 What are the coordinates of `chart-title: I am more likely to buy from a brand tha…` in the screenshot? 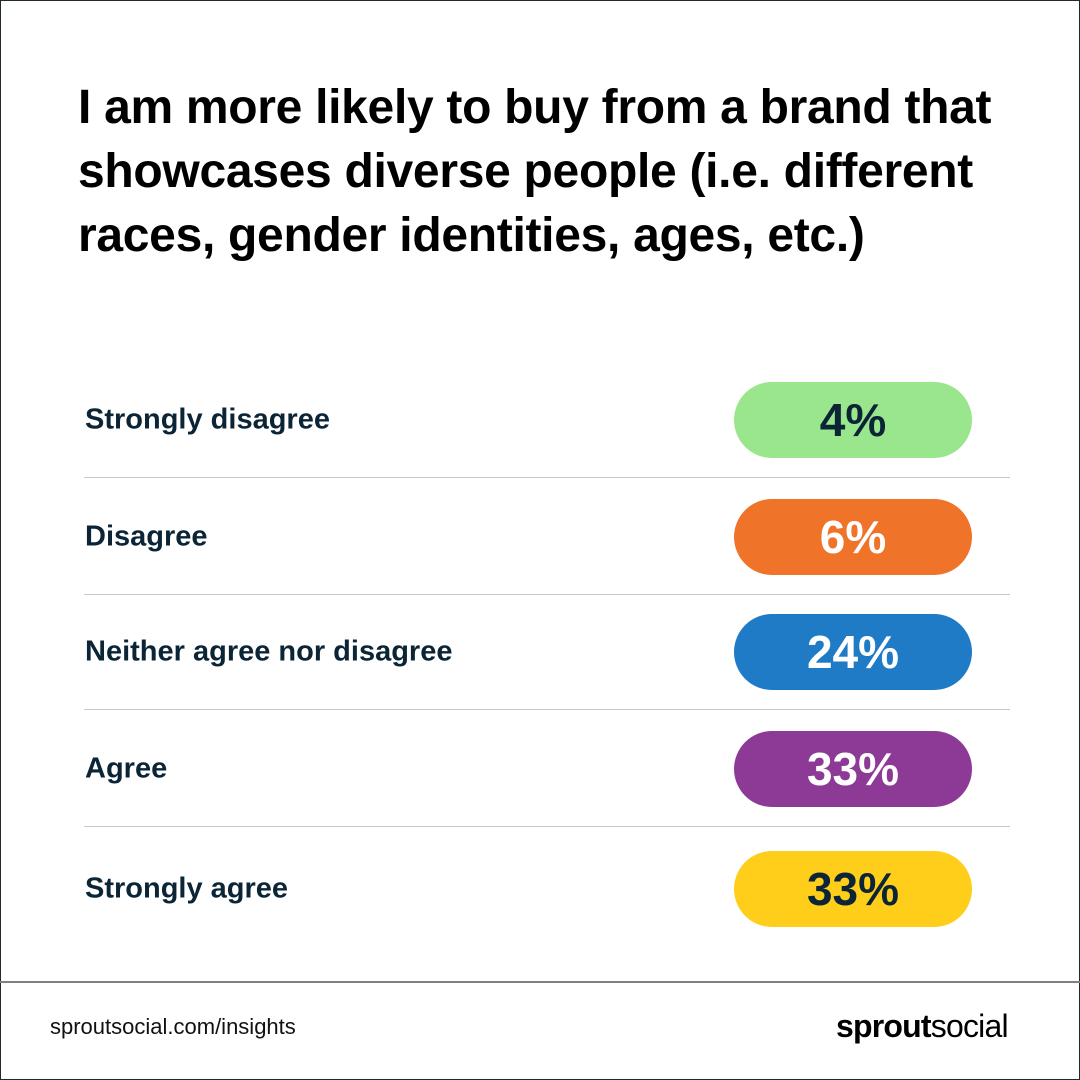 It's located at (535, 171).